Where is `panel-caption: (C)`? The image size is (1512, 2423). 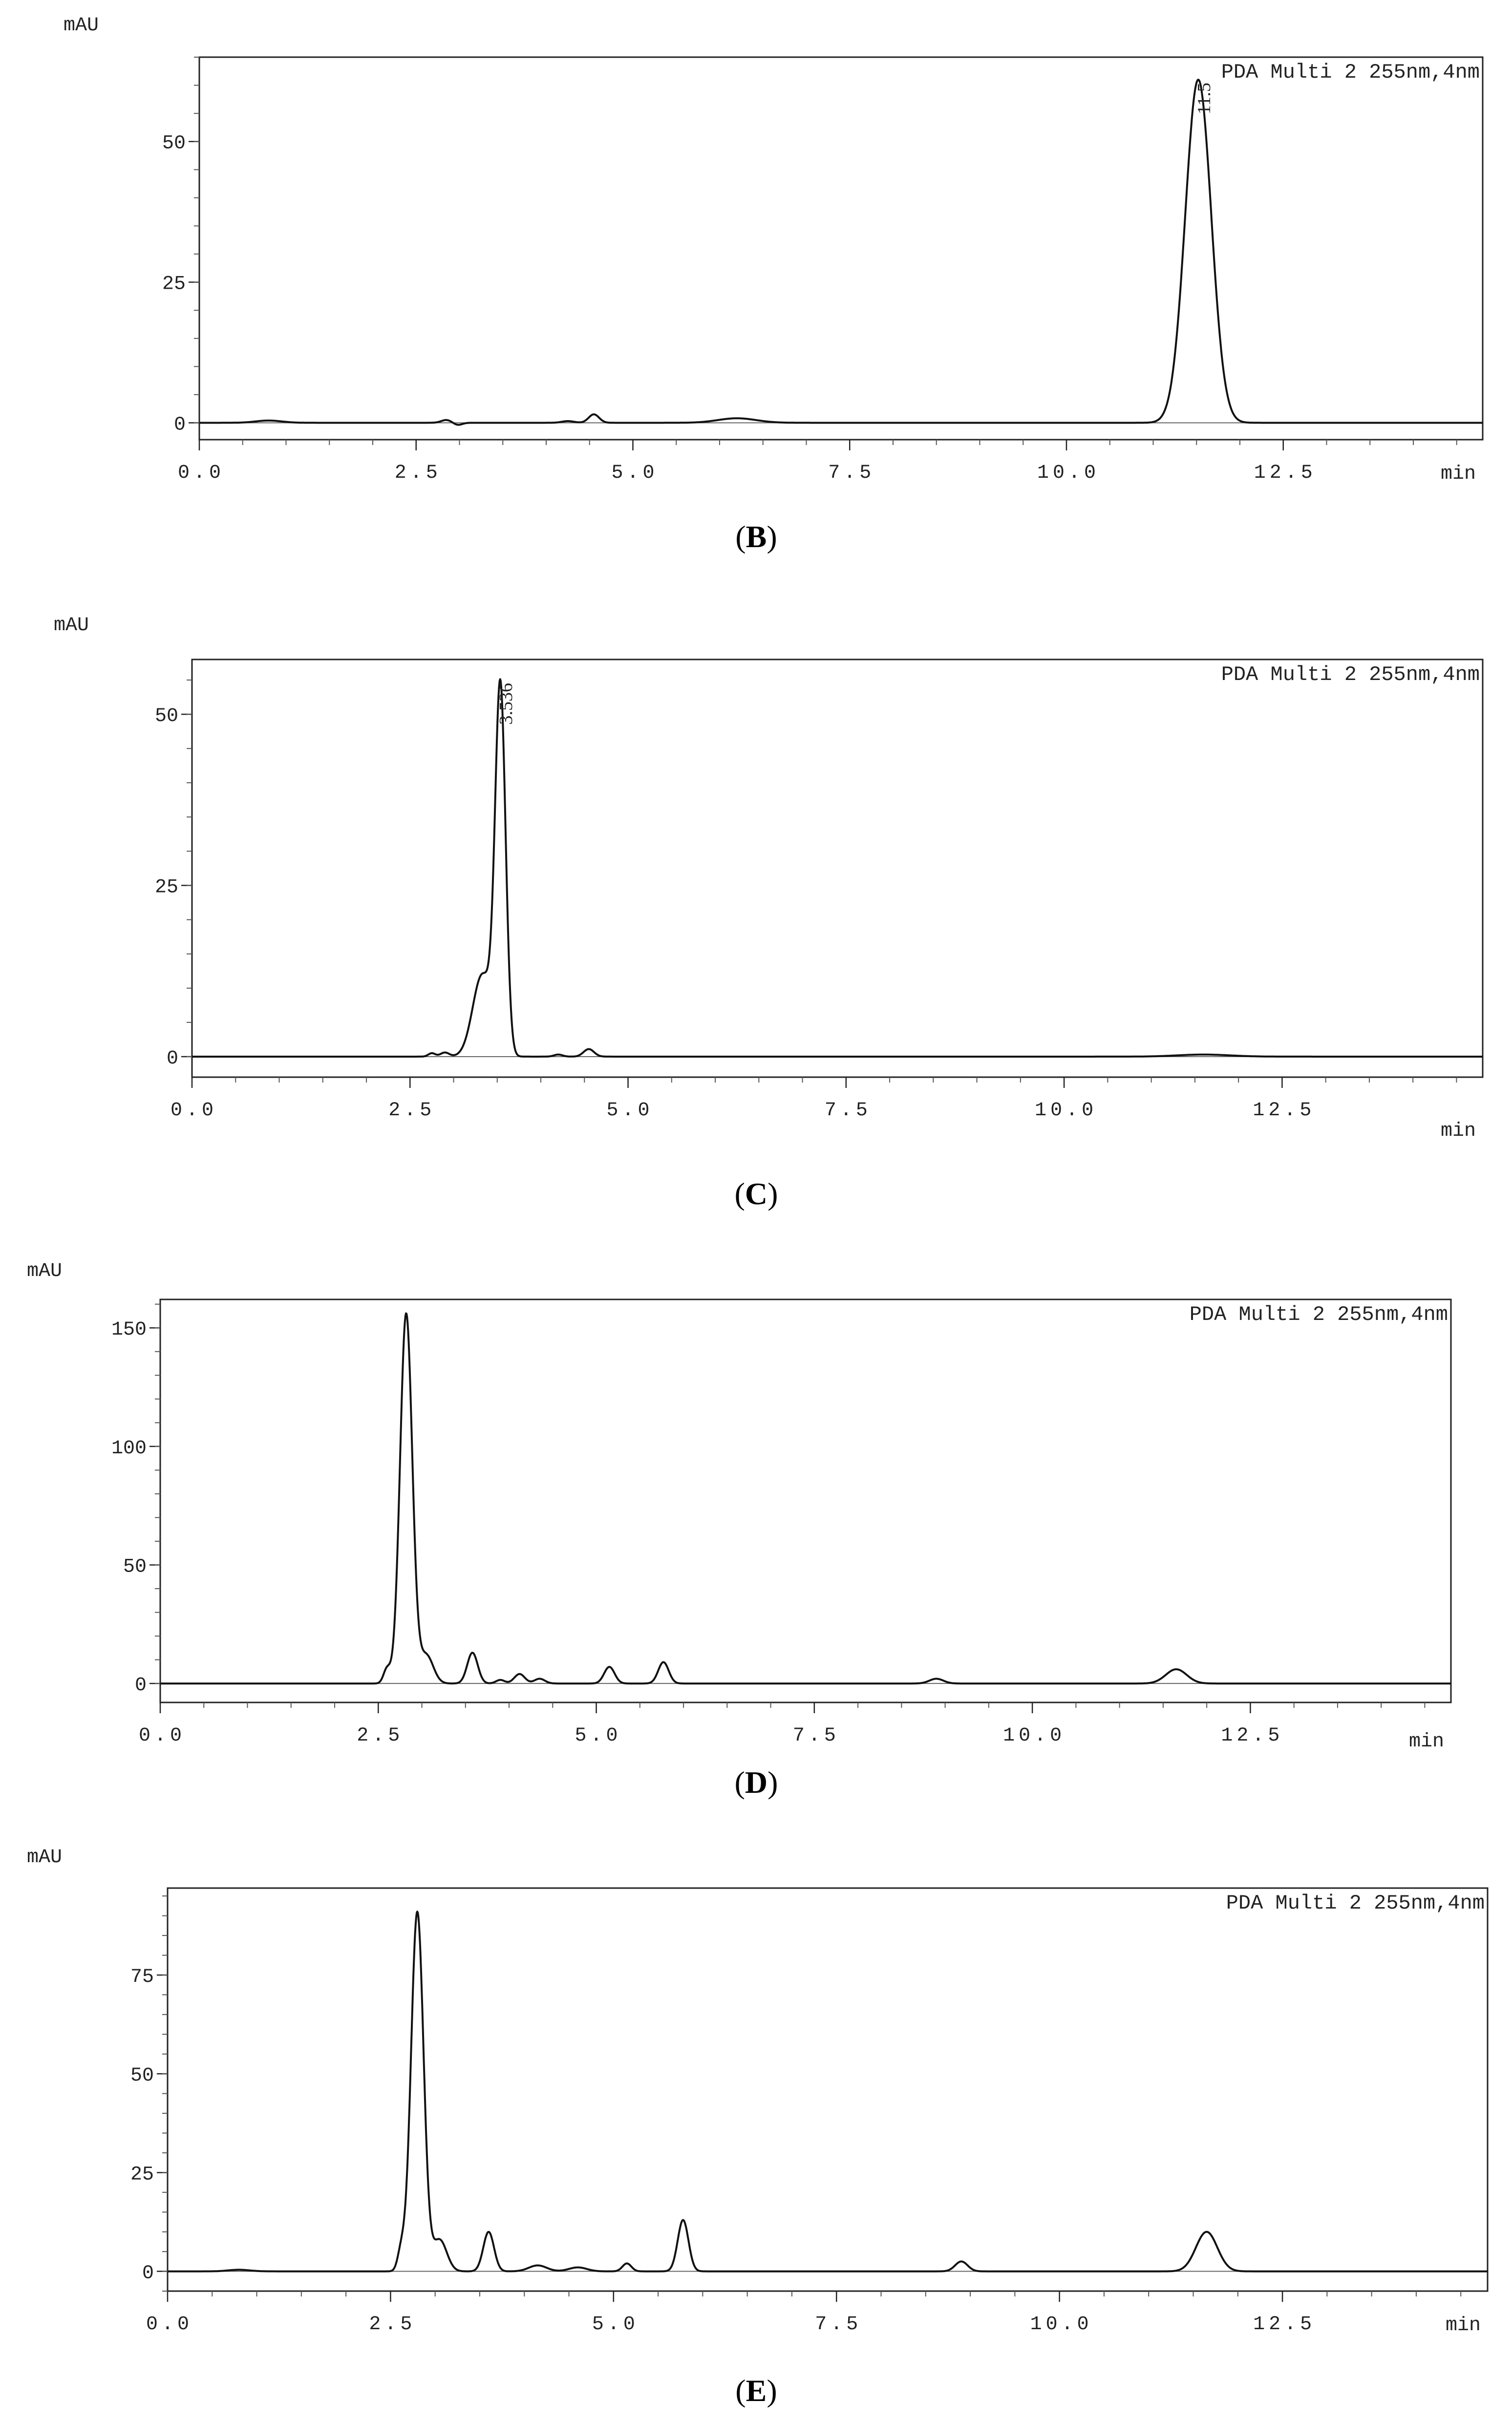 panel-caption: (C) is located at coordinates (757, 1193).